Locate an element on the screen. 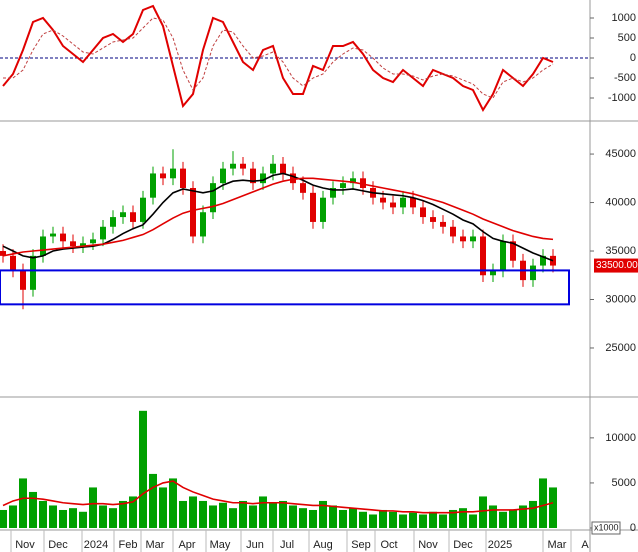  y-tick-label: 5000 is located at coordinates (624, 483).